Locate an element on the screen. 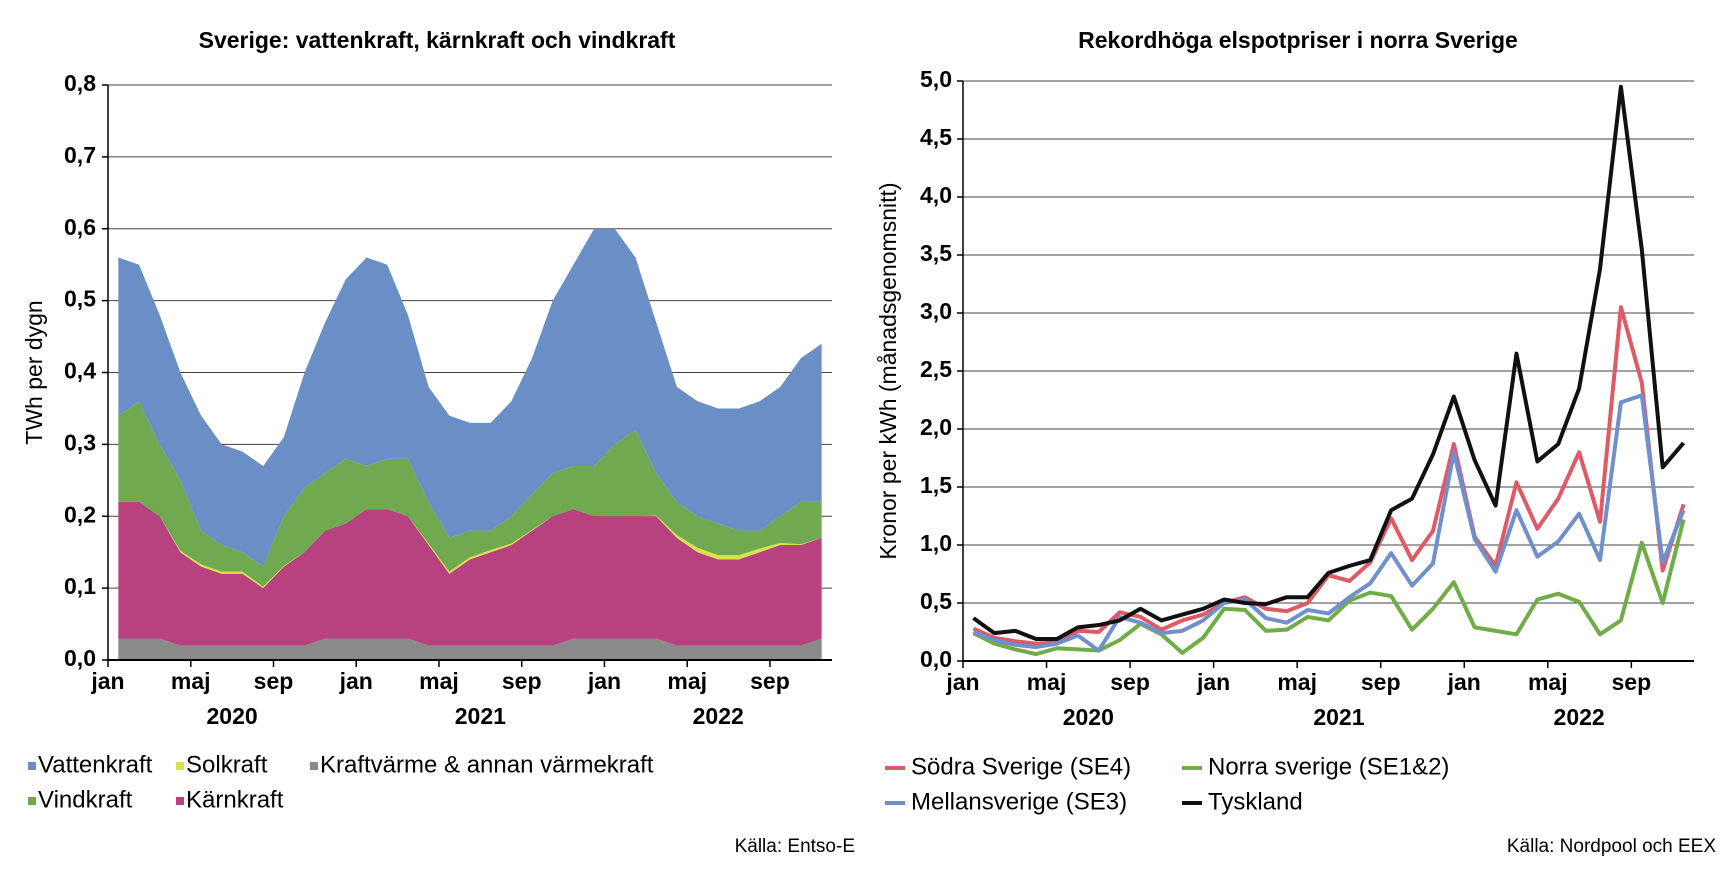 The image size is (1736, 884). y-tick-label: 3,0 is located at coordinates (936, 311).